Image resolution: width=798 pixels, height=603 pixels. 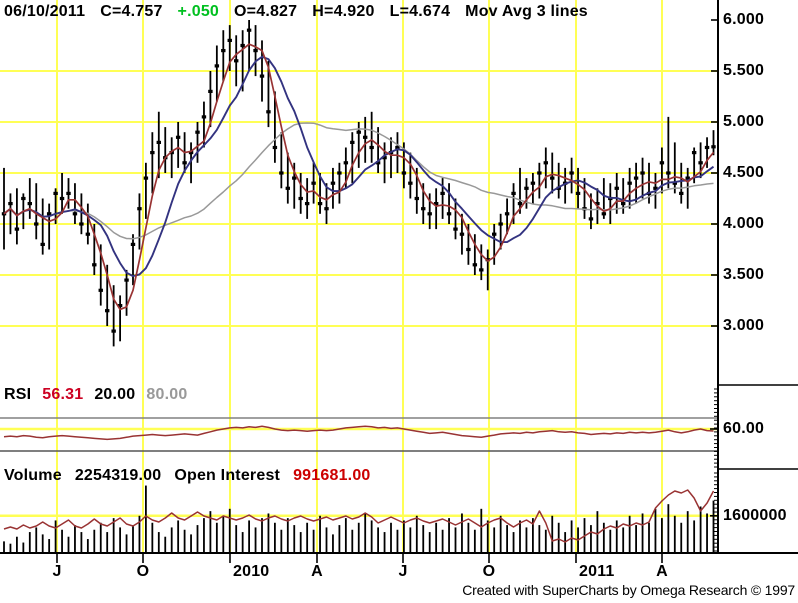 I want to click on rsi-lower-level: 20.00, so click(x=115, y=394).